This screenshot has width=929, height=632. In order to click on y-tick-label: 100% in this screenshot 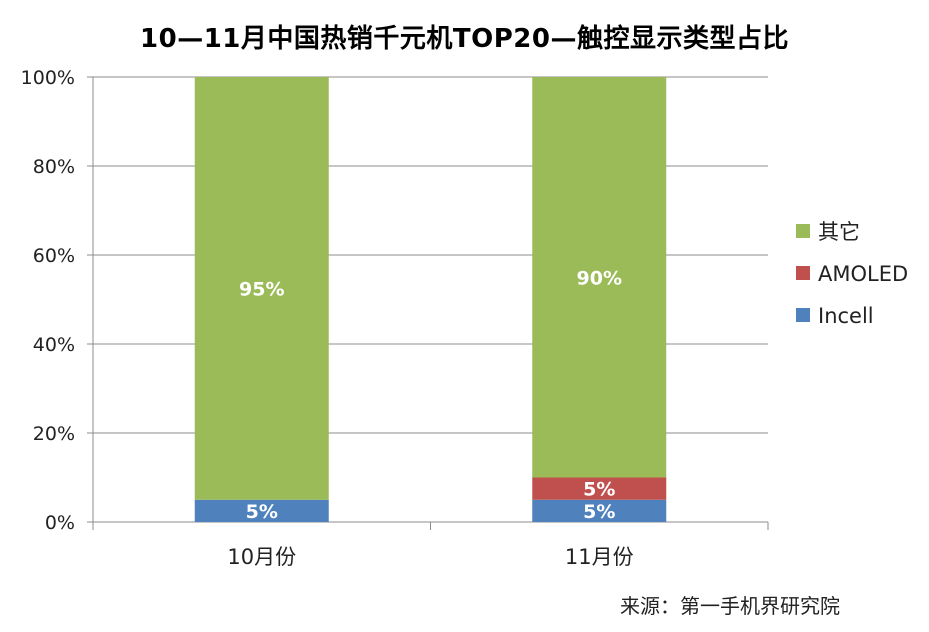, I will do `click(48, 78)`.